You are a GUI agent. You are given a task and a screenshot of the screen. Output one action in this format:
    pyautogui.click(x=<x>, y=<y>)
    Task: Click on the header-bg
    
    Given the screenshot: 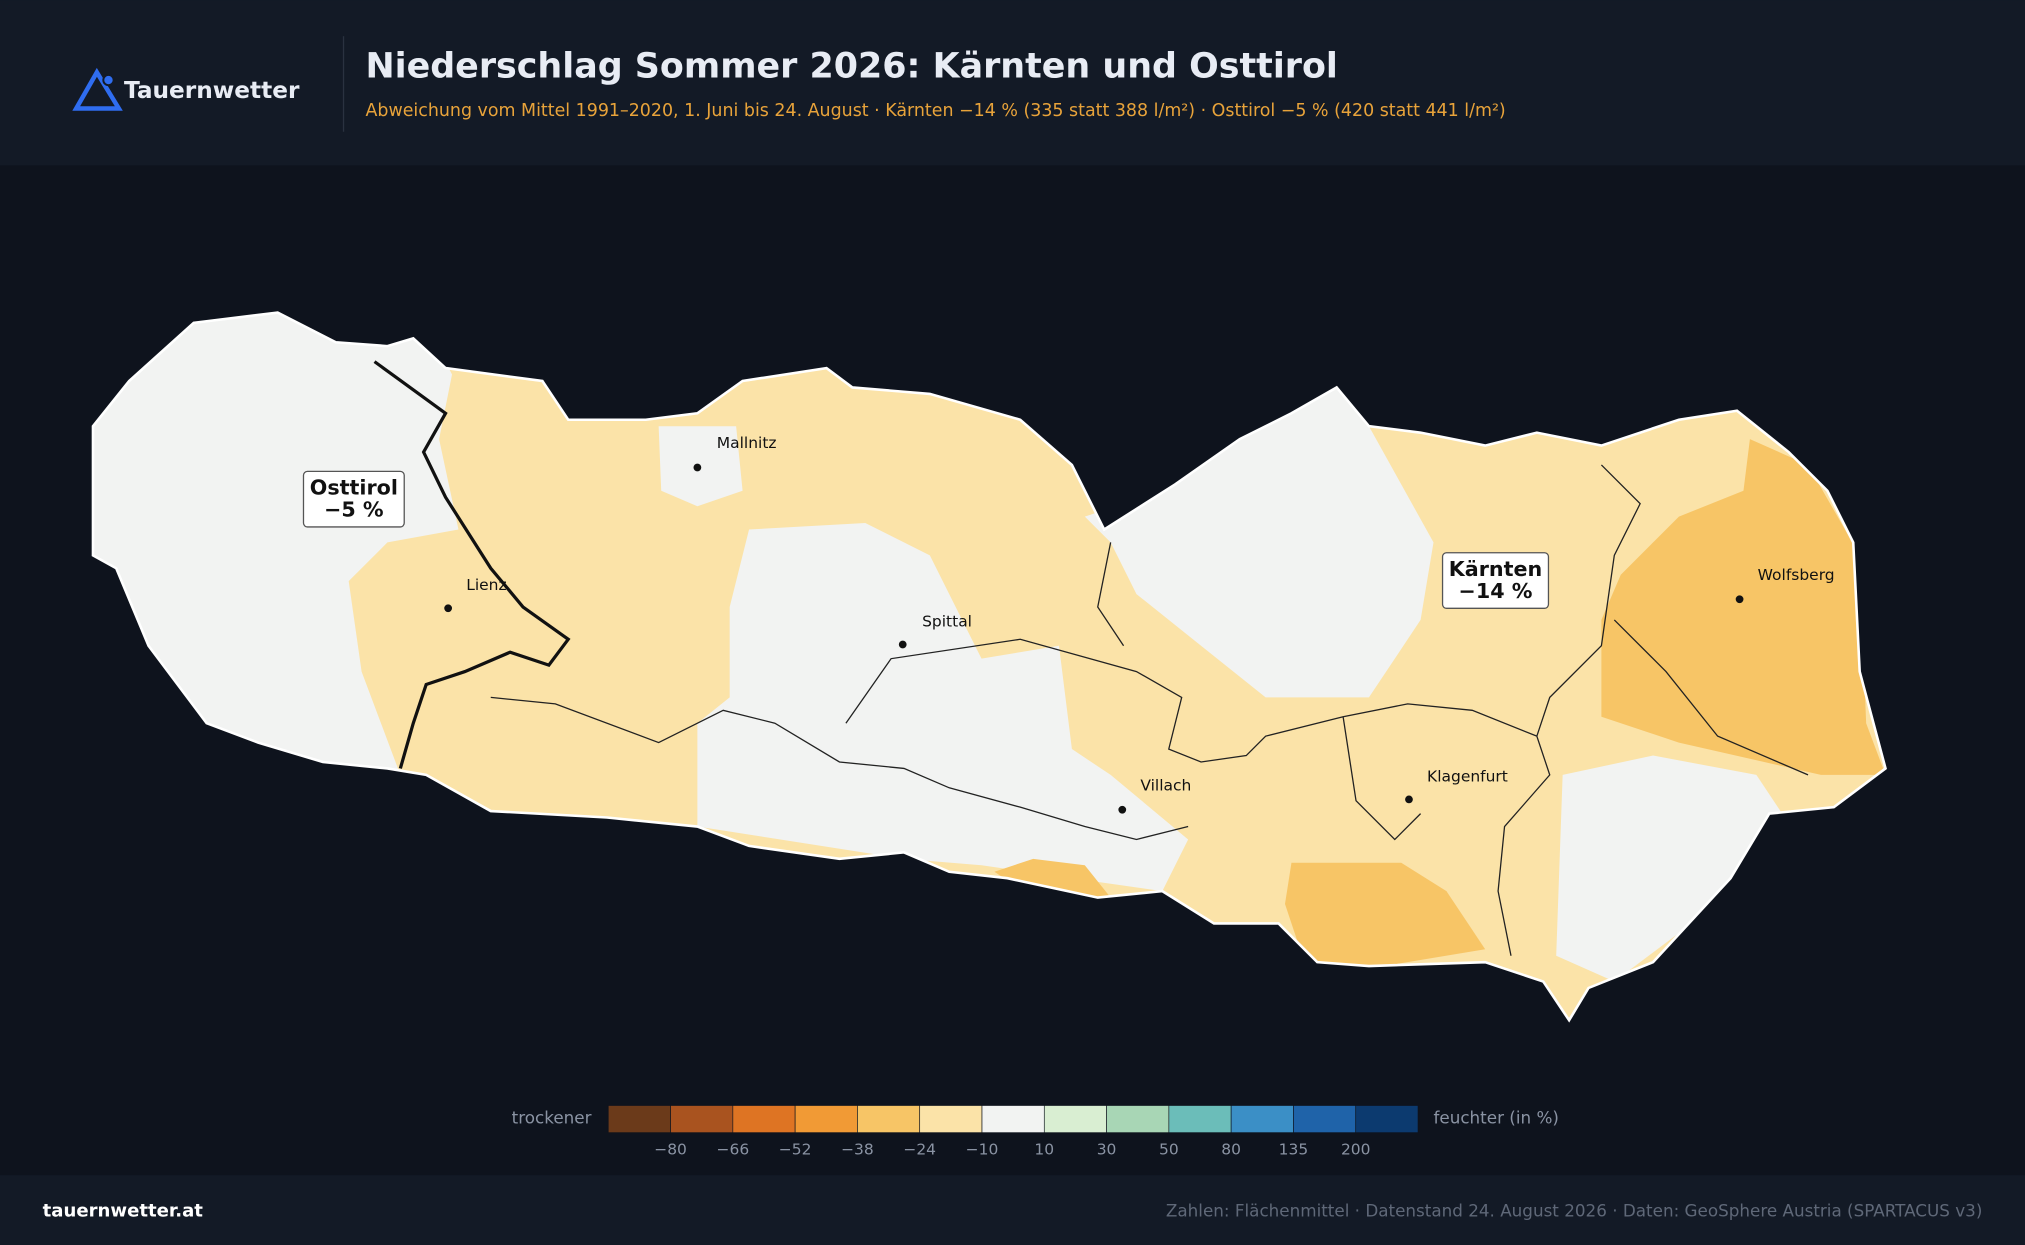 What is the action you would take?
    pyautogui.click(x=1012, y=83)
    